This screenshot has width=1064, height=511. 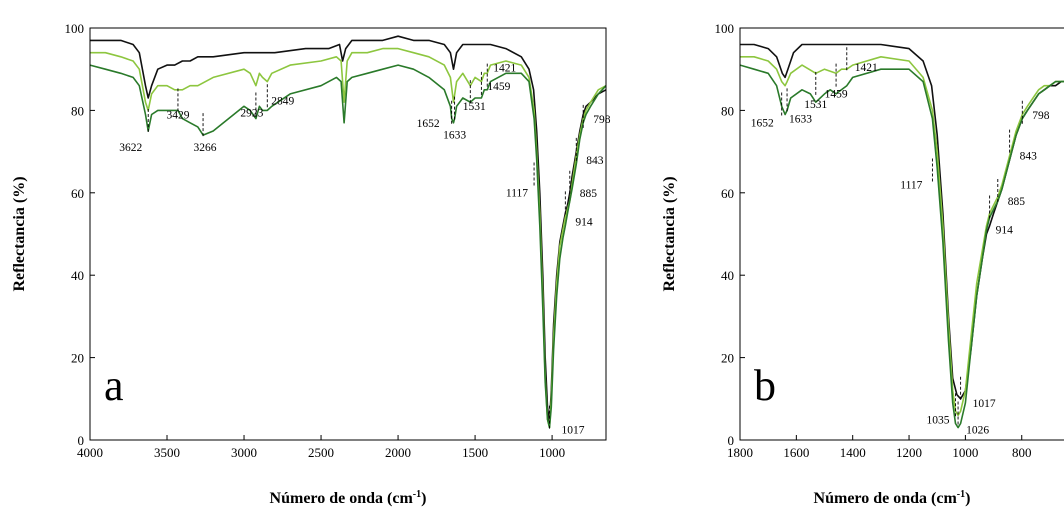 I want to click on panel-a-x-axis-title-end: ), so click(x=423, y=498).